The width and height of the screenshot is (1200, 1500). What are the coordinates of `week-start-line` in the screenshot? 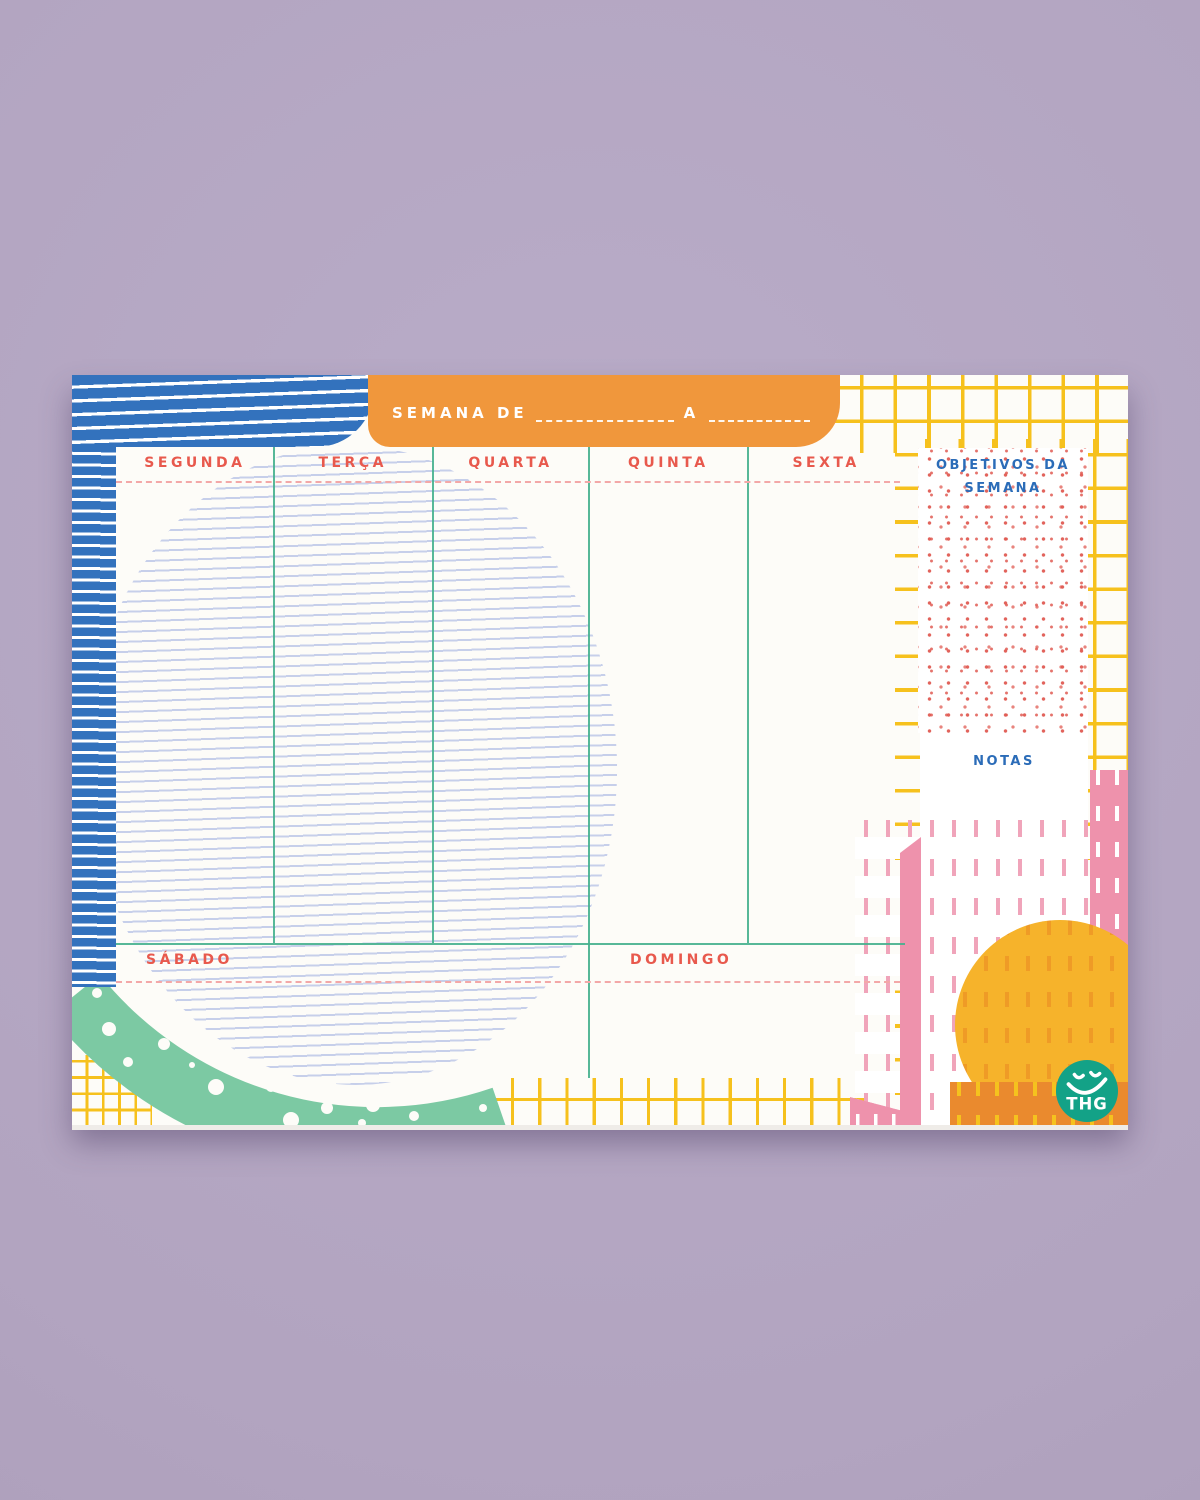 It's located at (604, 413).